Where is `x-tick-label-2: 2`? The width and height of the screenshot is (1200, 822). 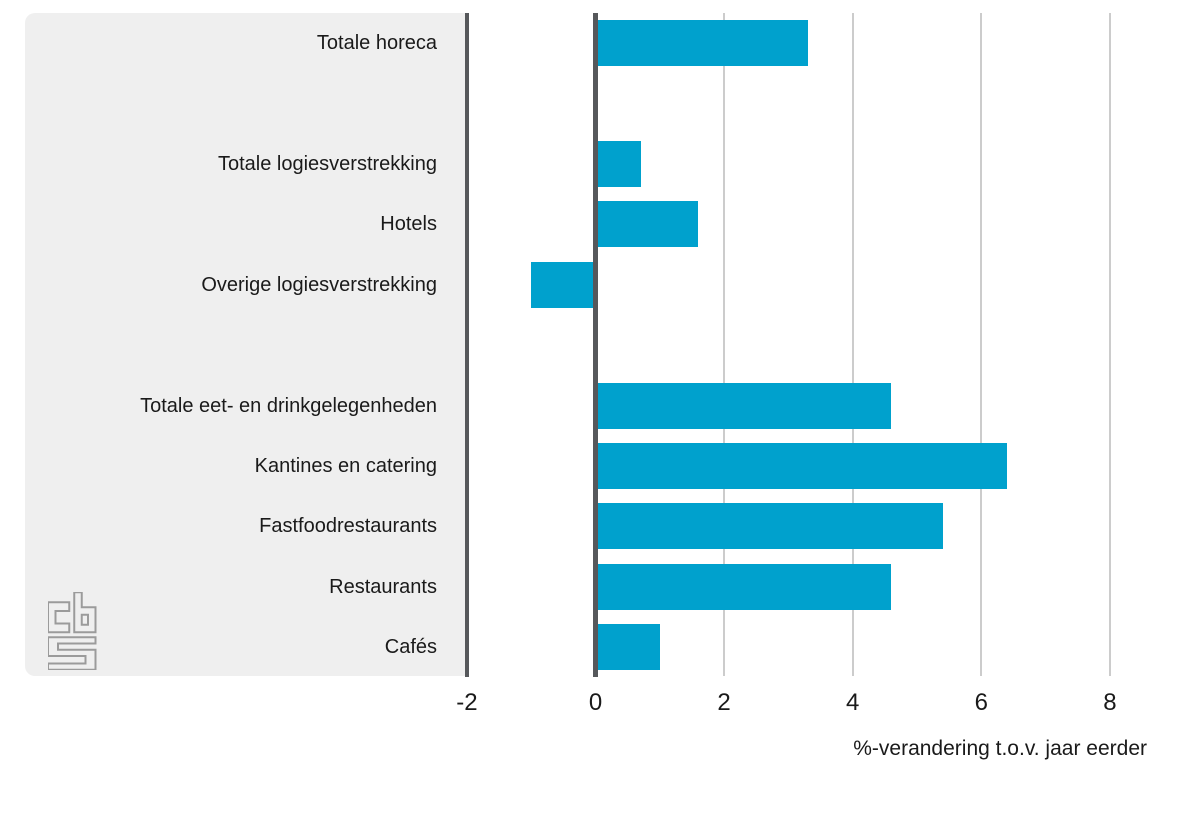 x-tick-label-2: 2 is located at coordinates (724, 702).